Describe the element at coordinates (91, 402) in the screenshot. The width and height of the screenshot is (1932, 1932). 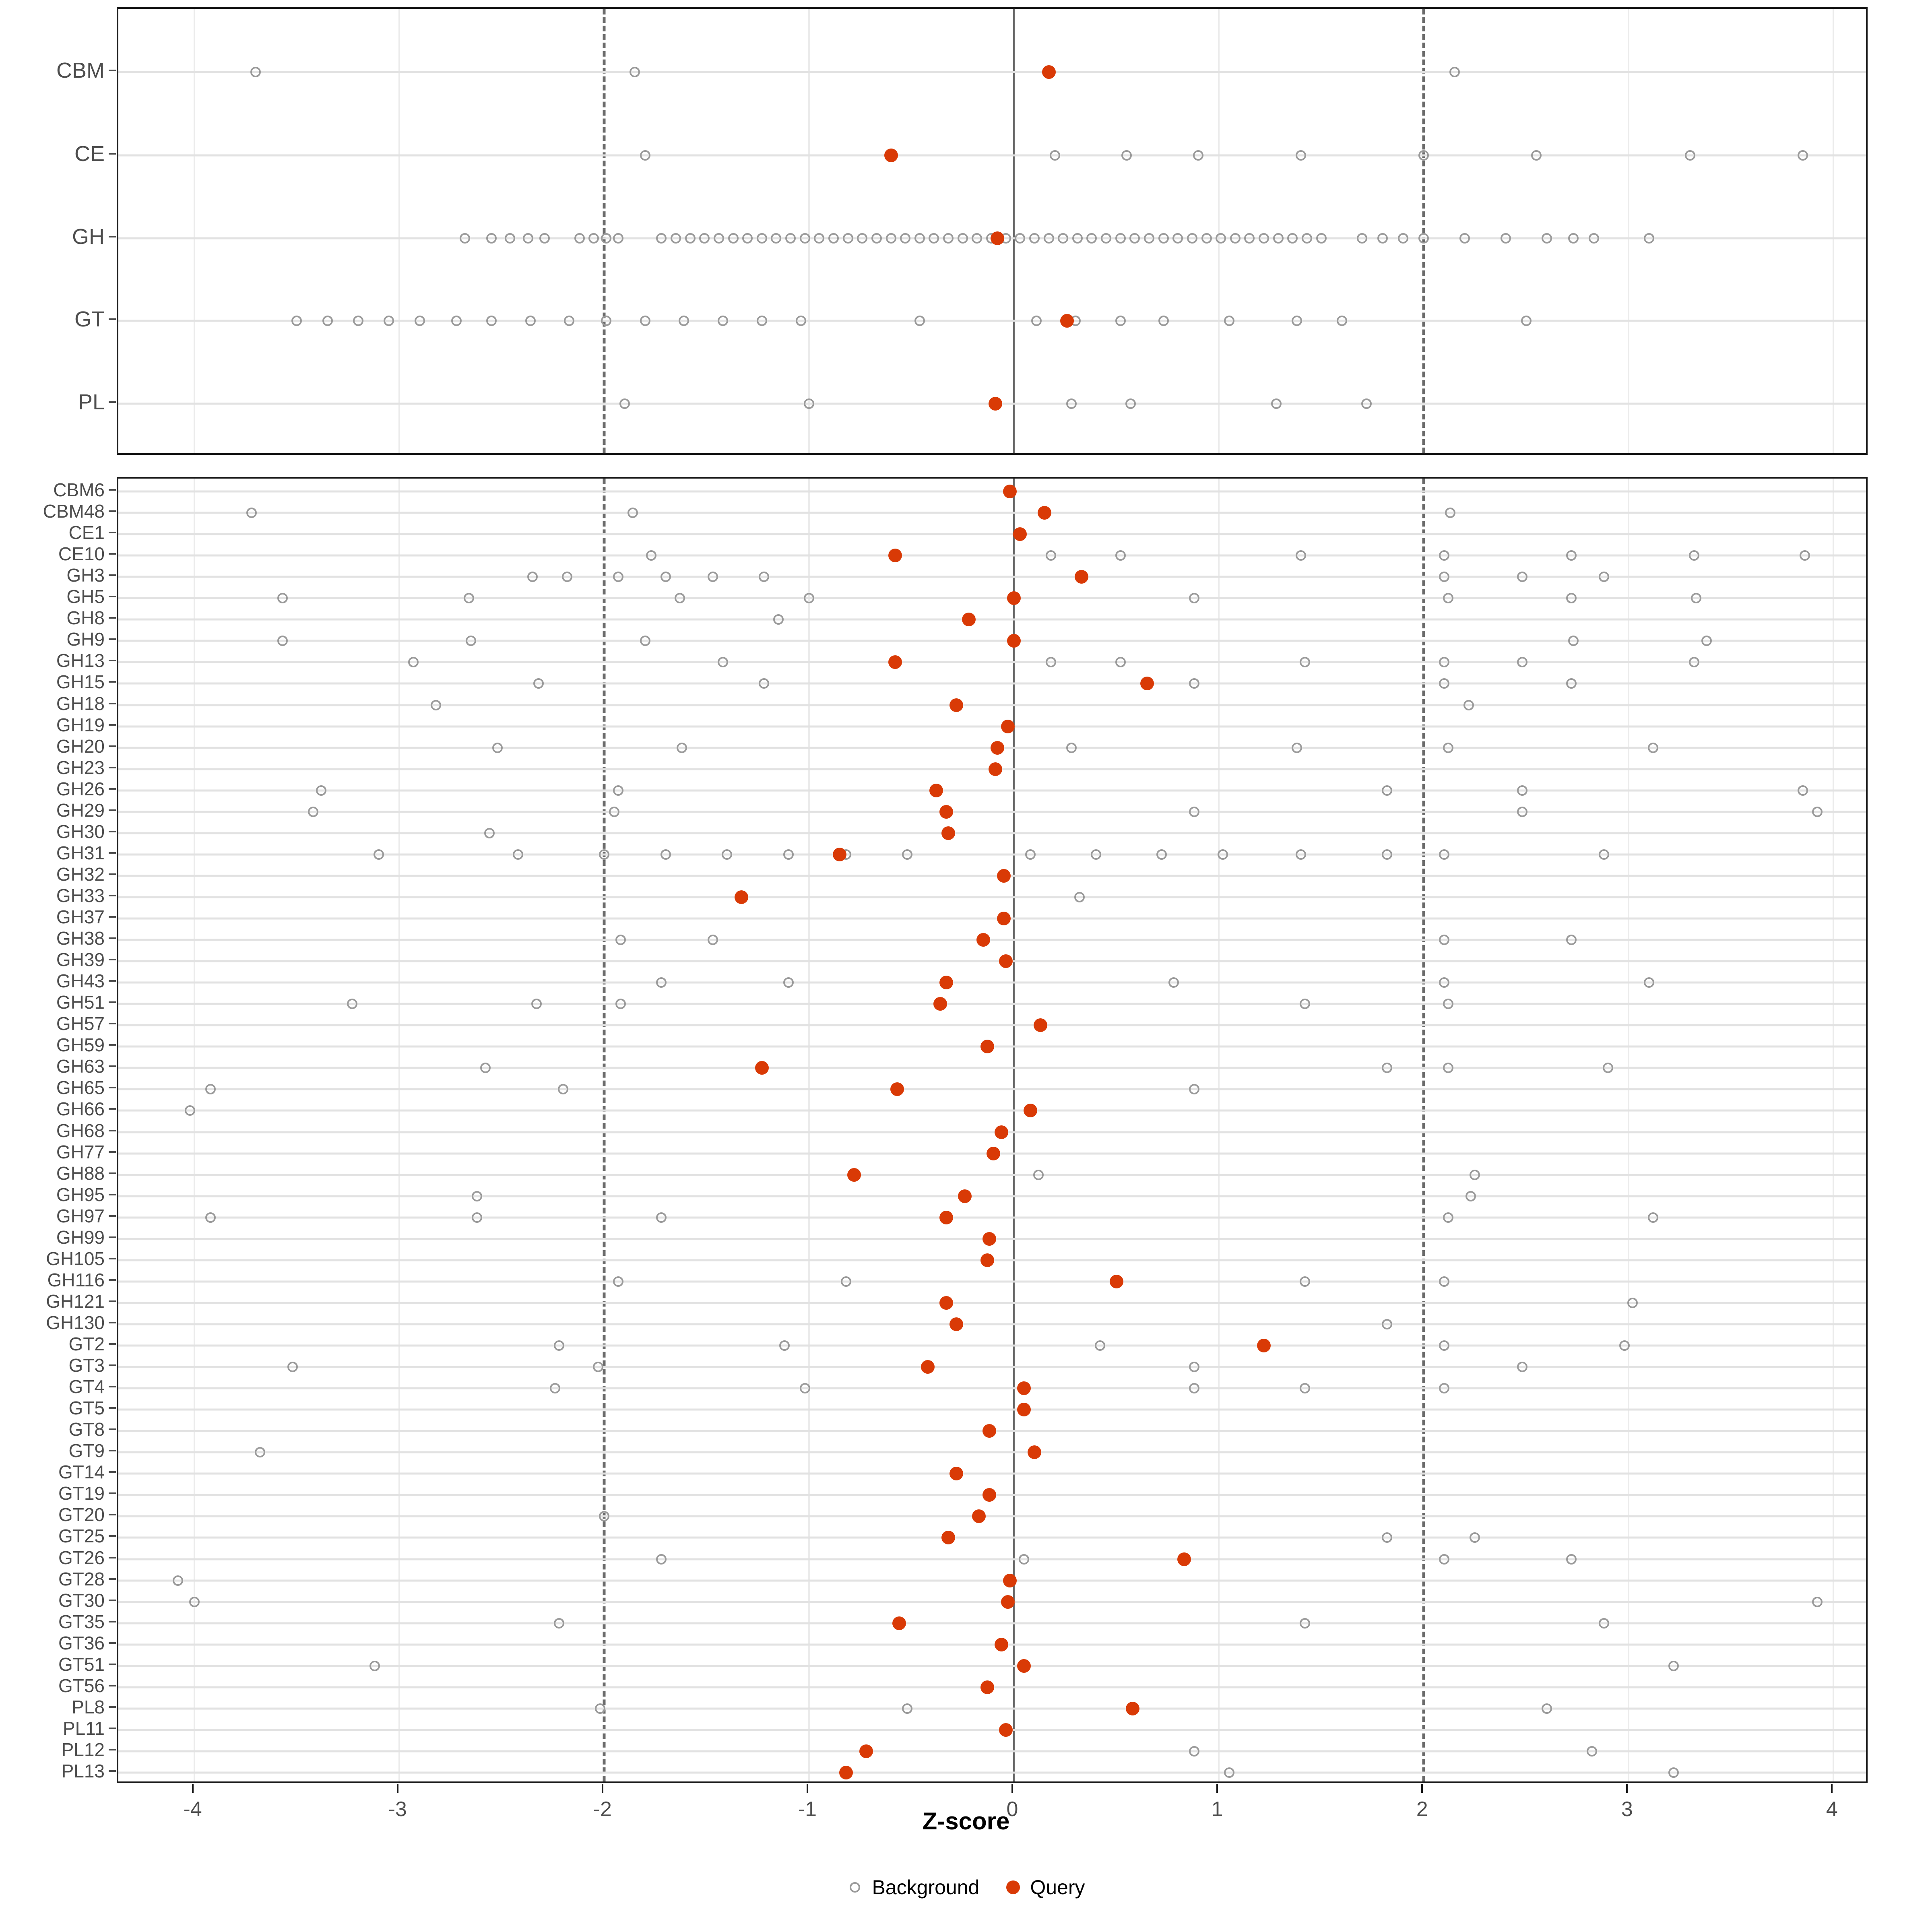
I see `y-axis-label-pl: PL` at that location.